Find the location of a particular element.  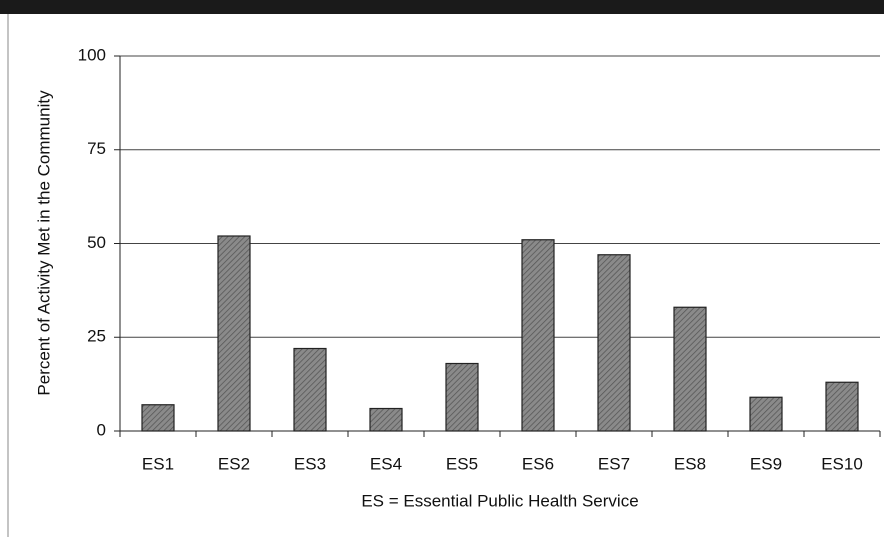

y-tick-label: 50 is located at coordinates (96, 242).